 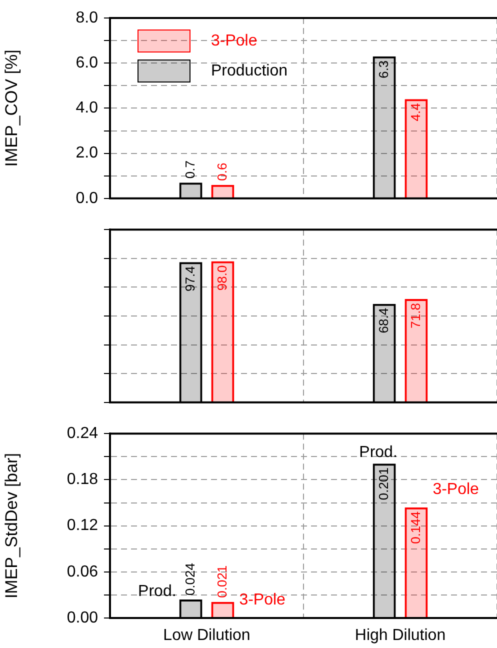 I want to click on series-label: Prod., so click(x=157, y=591).